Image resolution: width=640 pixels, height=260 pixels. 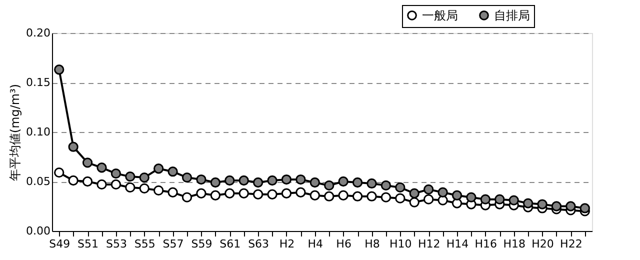 I want to click on x-tick-label: S57, so click(x=173, y=244).